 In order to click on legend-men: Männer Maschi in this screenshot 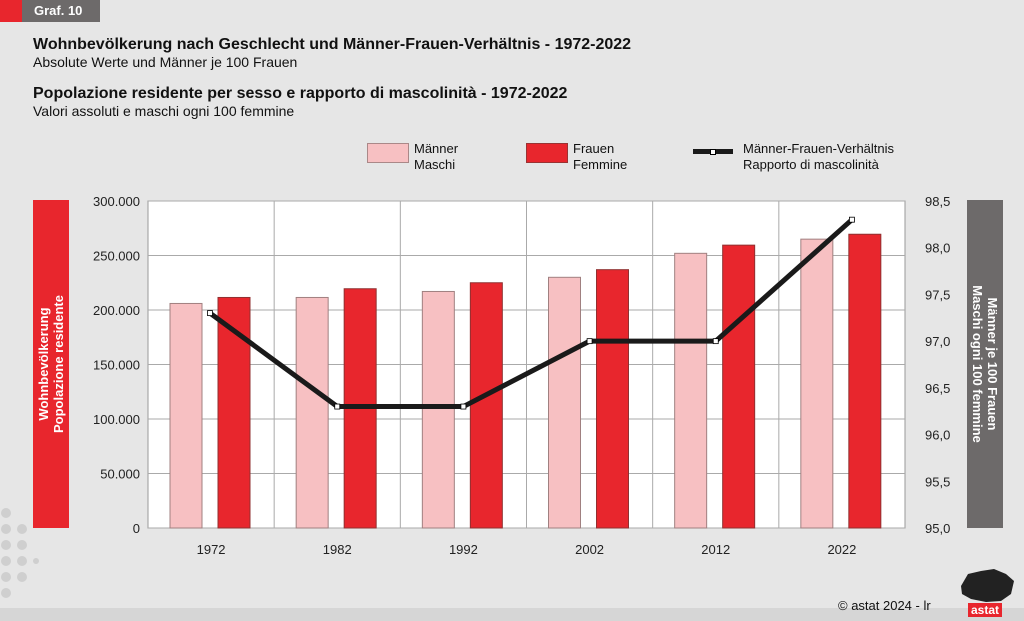, I will do `click(436, 156)`.